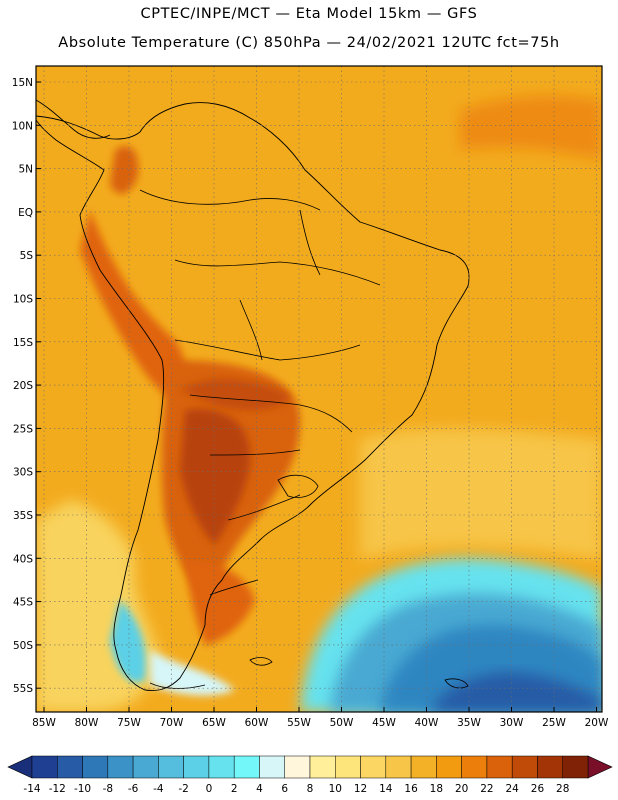 This screenshot has width=618, height=800. Describe the element at coordinates (31, 789) in the screenshot. I see `colorbar-tick-label: -14` at that location.